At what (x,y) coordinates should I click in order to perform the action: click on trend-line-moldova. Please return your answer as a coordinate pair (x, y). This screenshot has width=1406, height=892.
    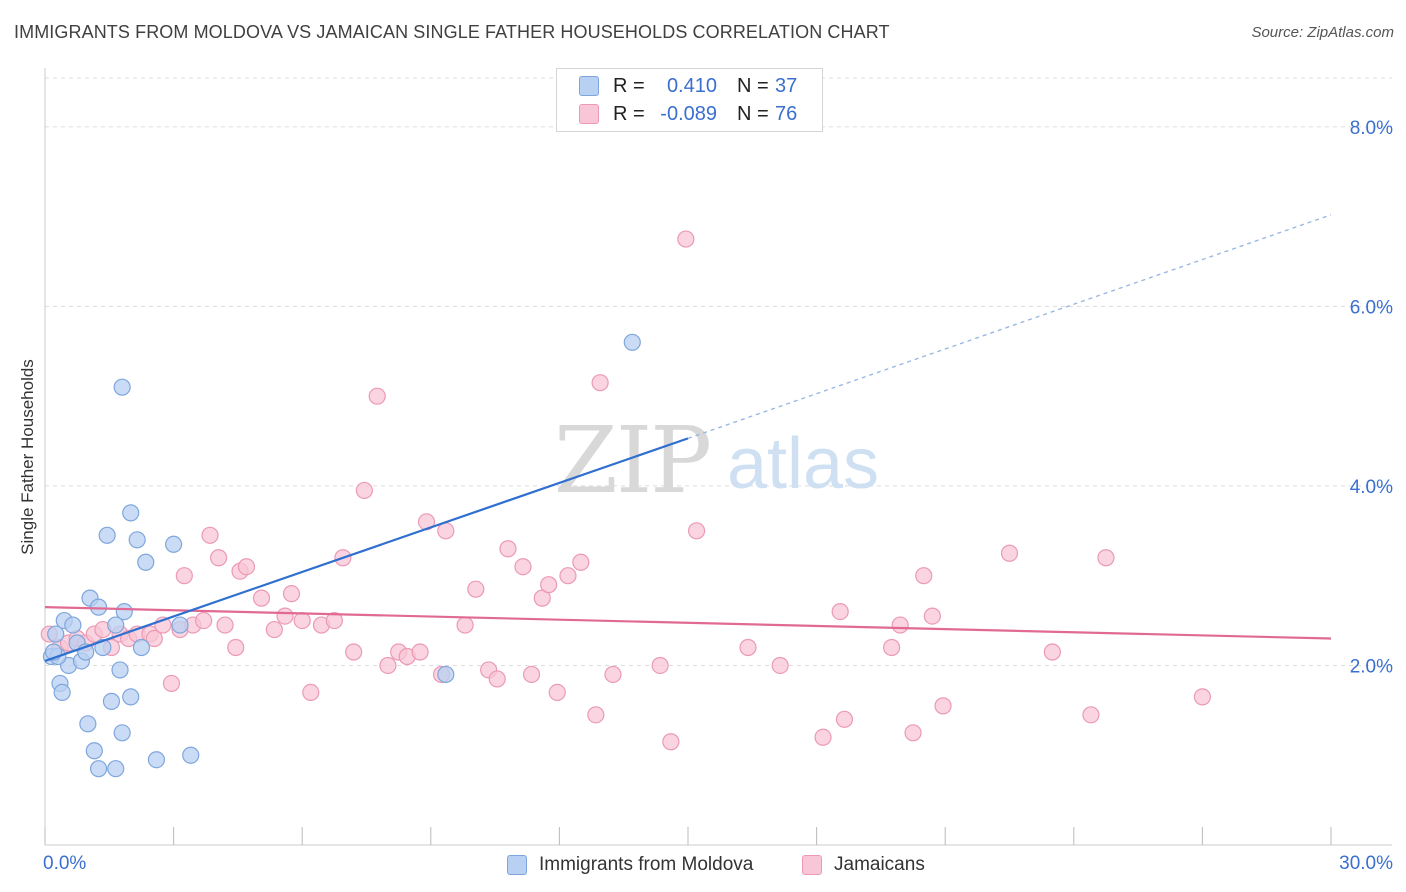
    Looking at the image, I should click on (366, 550).